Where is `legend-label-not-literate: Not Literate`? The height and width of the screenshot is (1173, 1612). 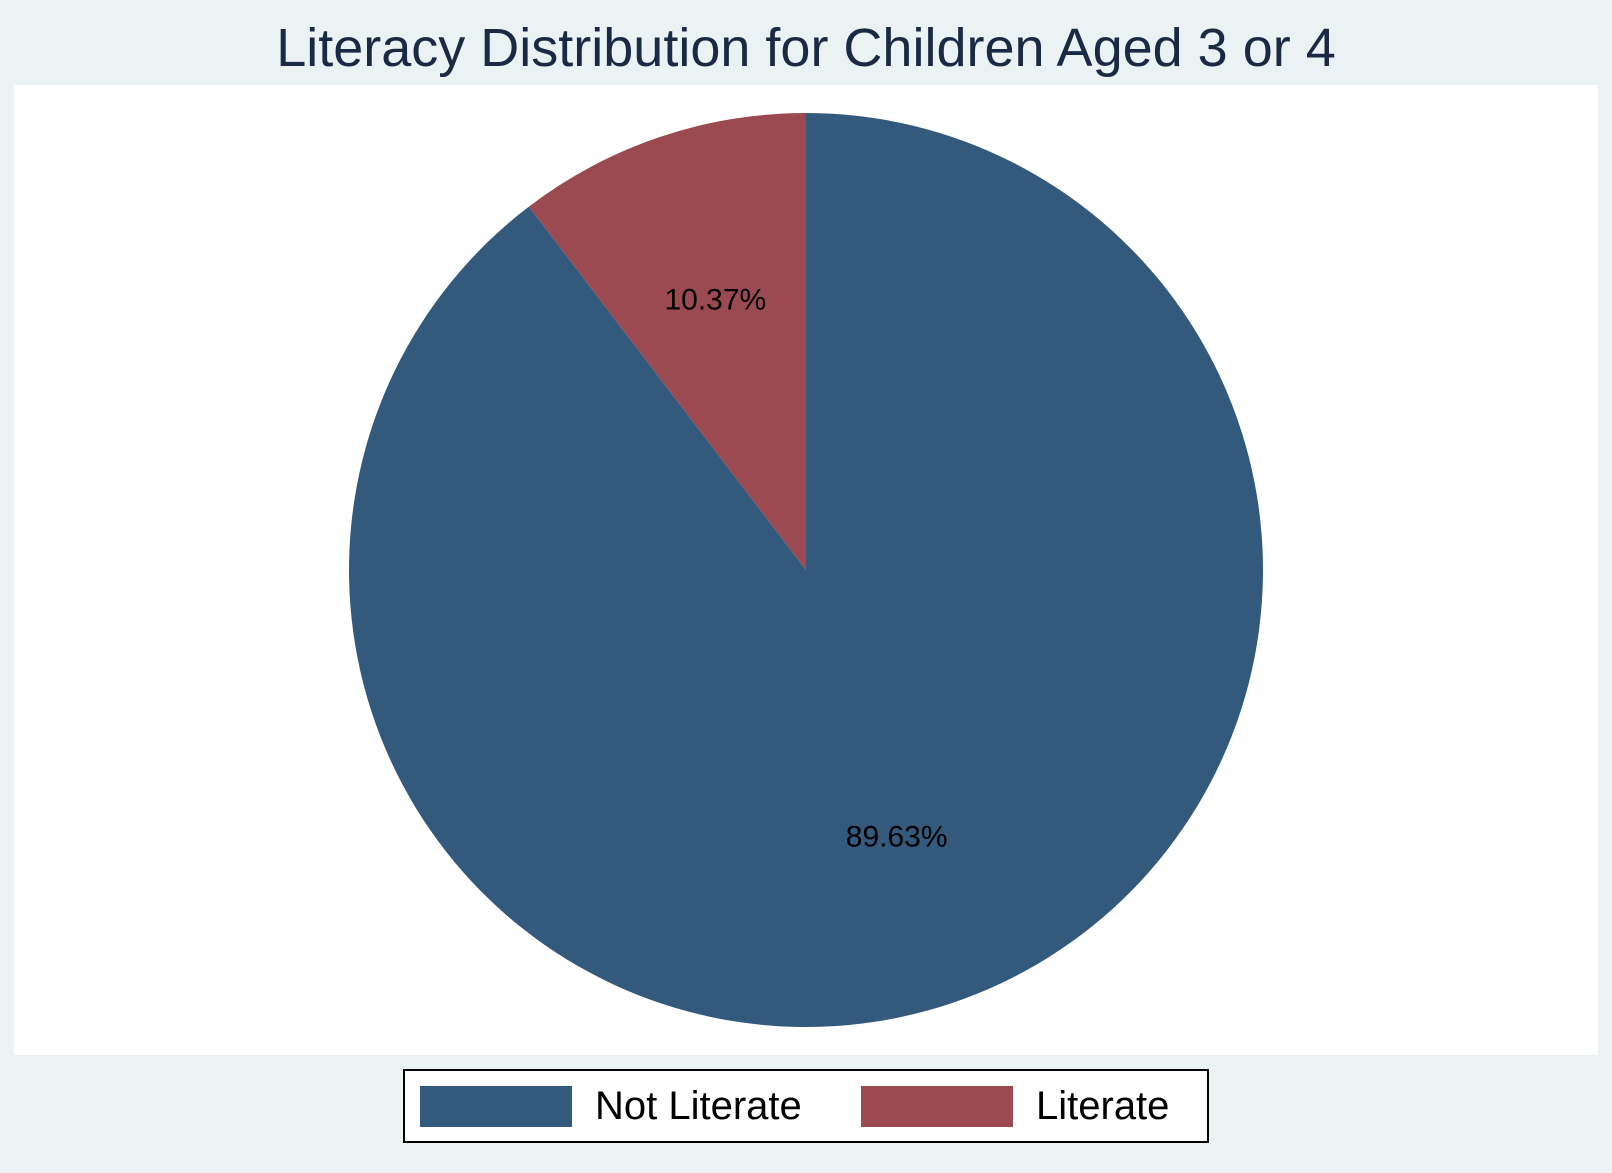
legend-label-not-literate: Not Literate is located at coordinates (698, 1106).